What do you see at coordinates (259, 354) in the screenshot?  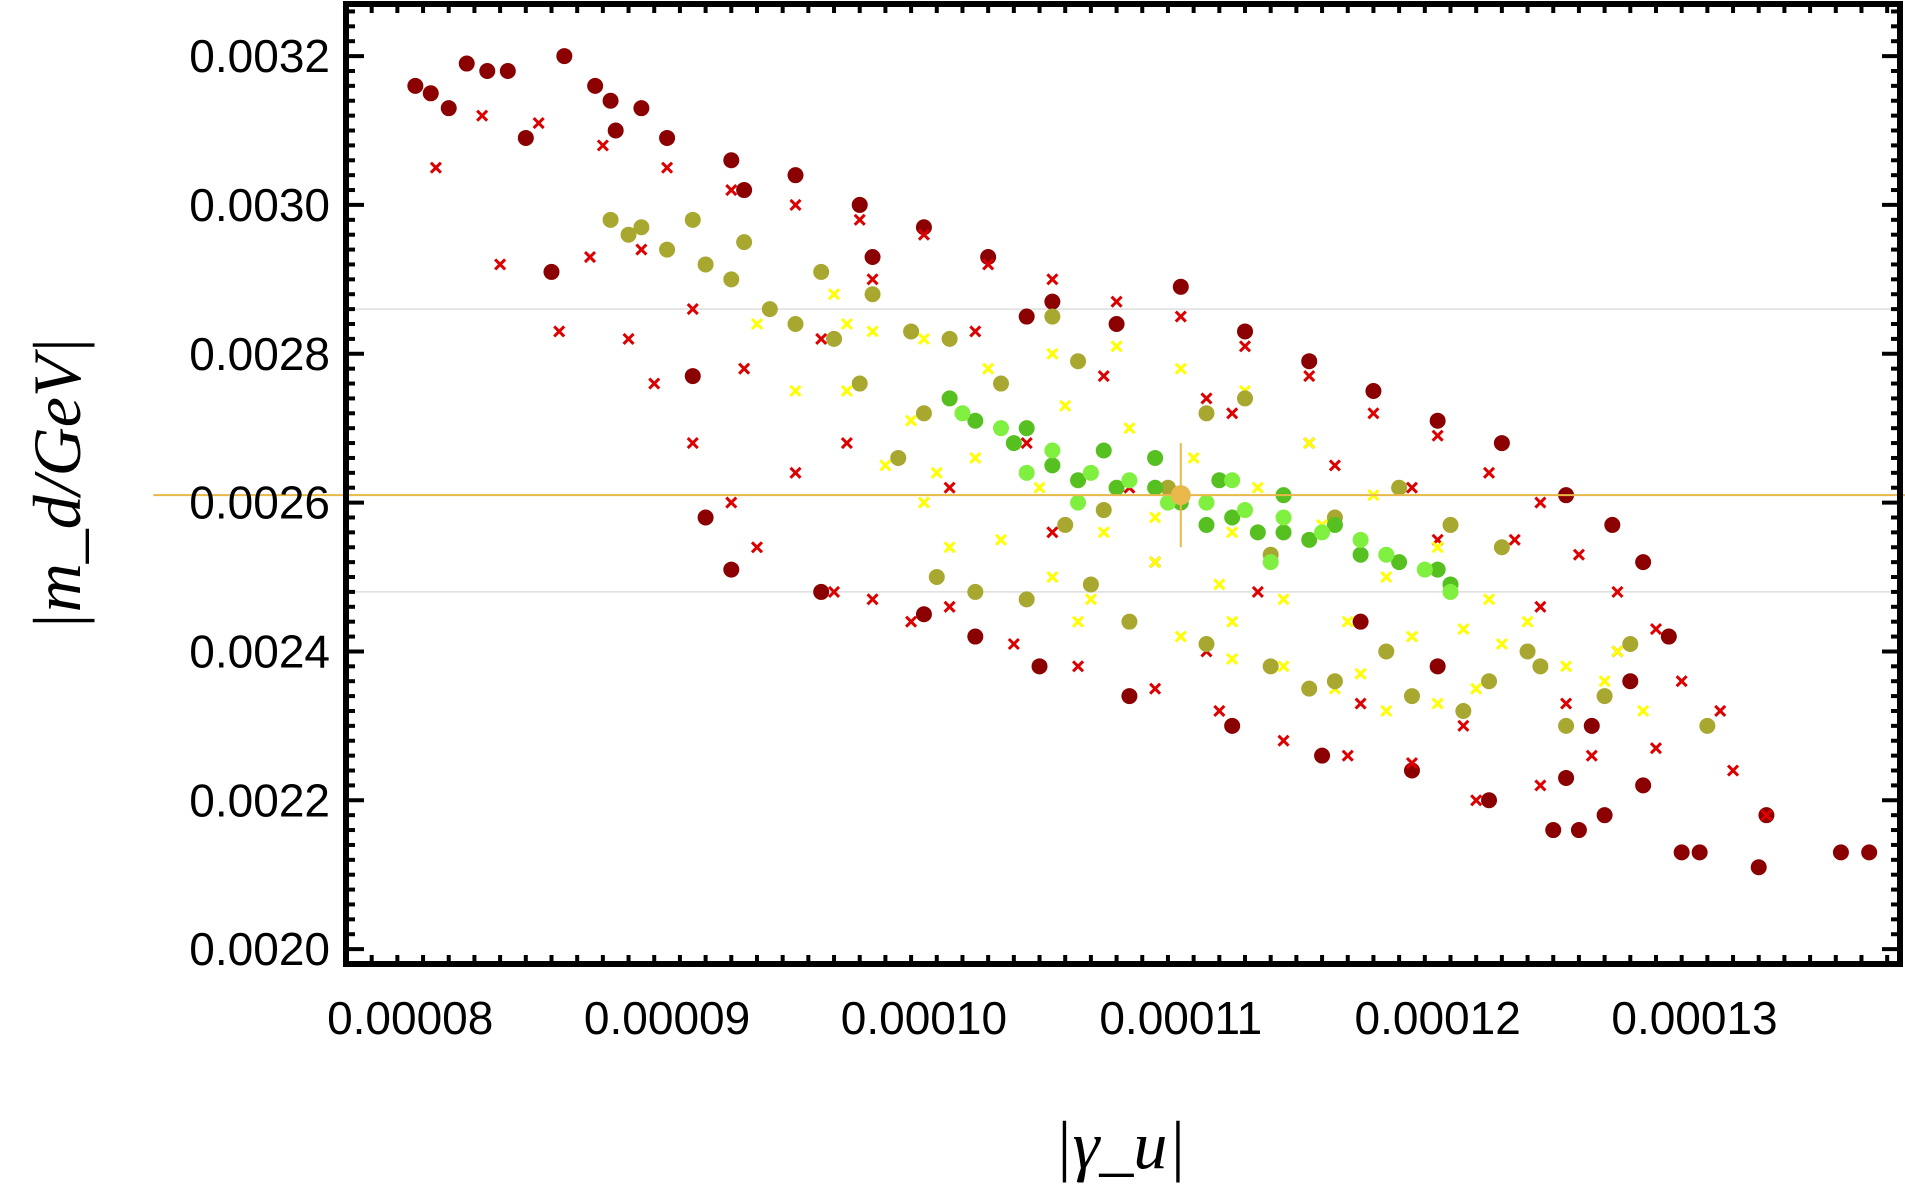 I see `y-tick-label: 0.0028` at bounding box center [259, 354].